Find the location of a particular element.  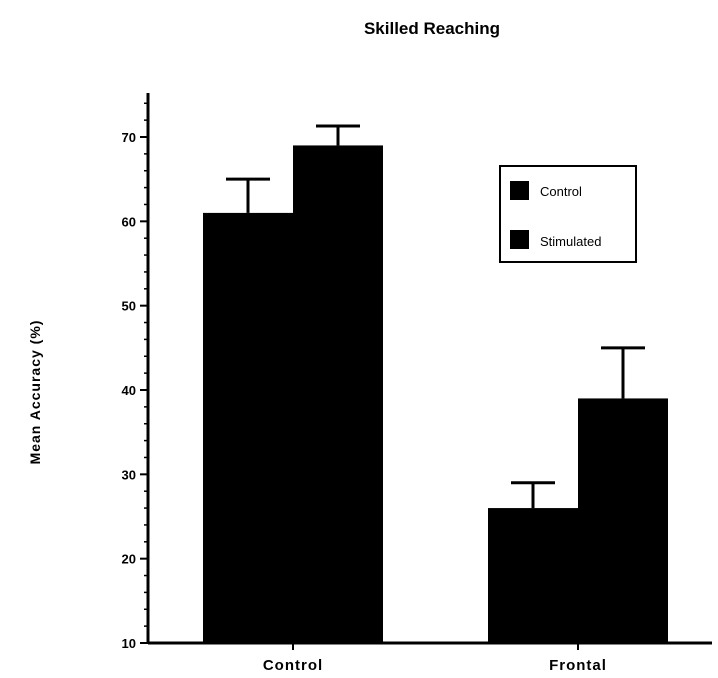

legend-swatch-stimulated is located at coordinates (519, 239).